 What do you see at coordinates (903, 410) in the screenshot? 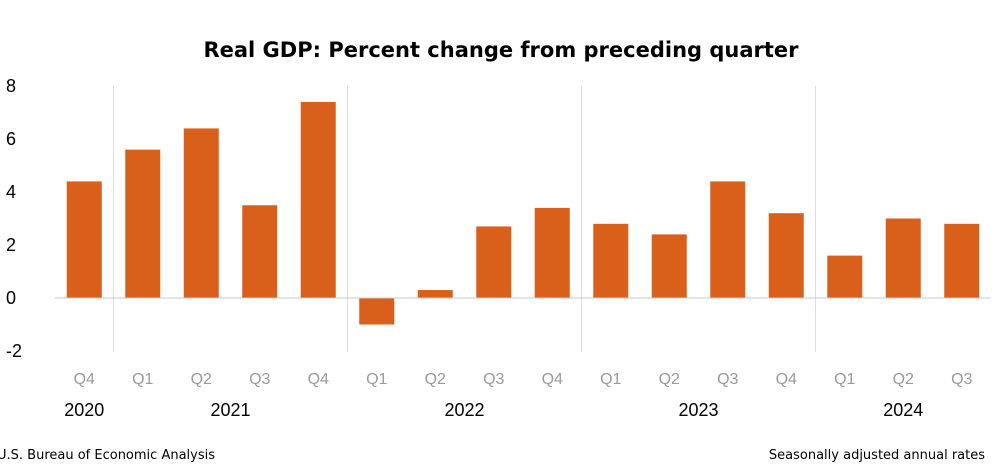
I see `year-label: 2024` at bounding box center [903, 410].